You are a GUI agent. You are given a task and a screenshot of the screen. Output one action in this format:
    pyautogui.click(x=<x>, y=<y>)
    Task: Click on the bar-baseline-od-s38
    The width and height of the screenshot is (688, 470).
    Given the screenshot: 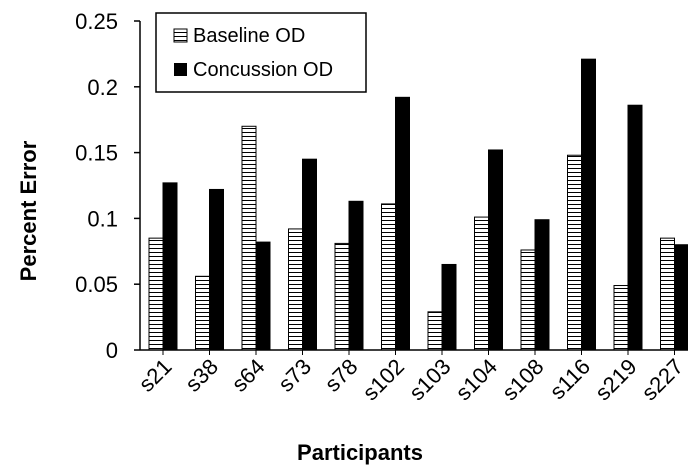 What is the action you would take?
    pyautogui.click(x=202, y=313)
    